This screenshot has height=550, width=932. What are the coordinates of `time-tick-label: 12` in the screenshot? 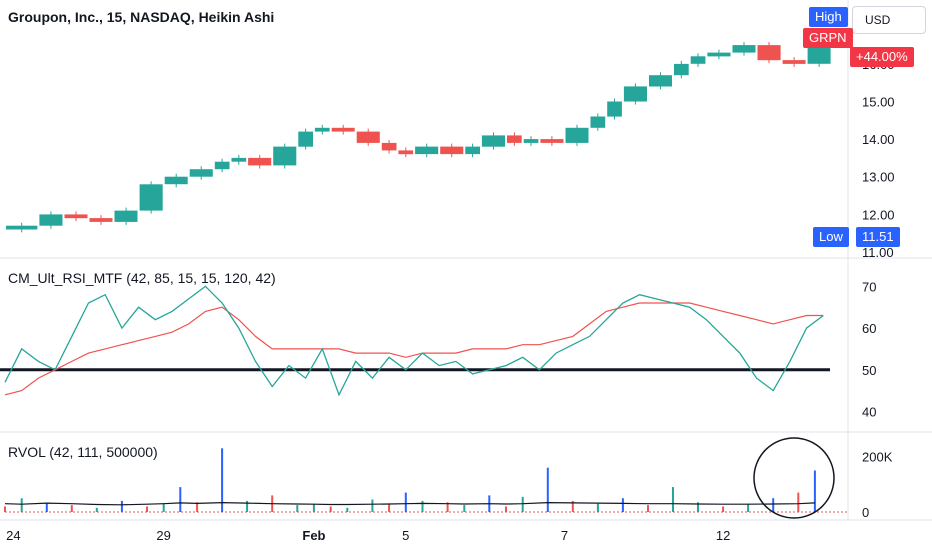 It's located at (723, 535).